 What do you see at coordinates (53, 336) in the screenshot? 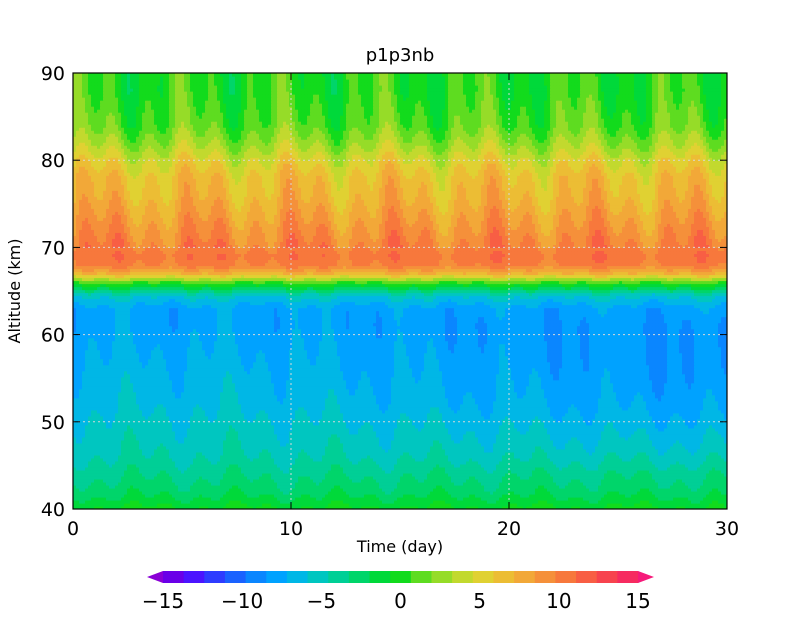
I see `y-tick-label: 60` at bounding box center [53, 336].